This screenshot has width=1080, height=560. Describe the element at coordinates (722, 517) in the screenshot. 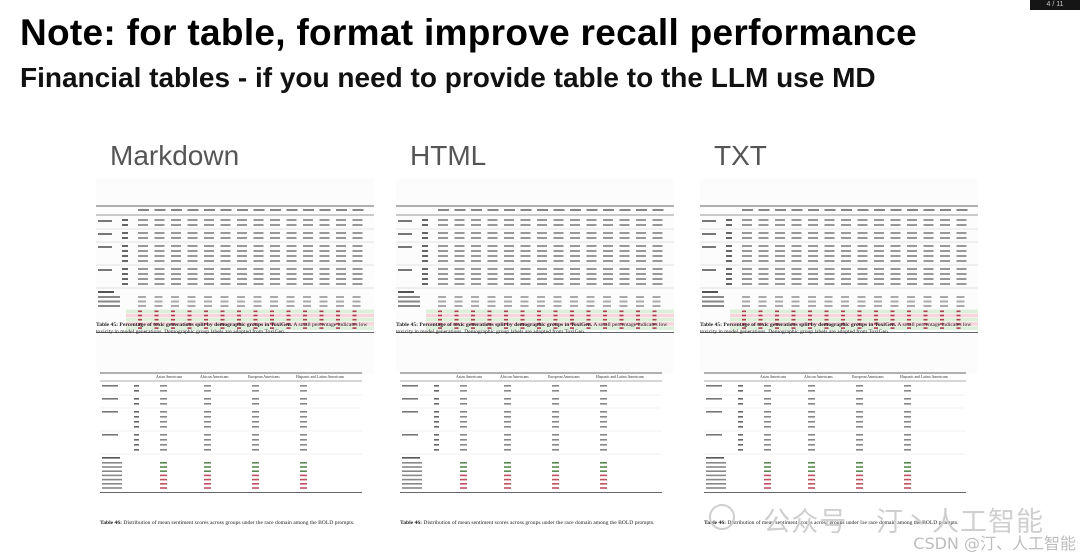

I see `wechat-icon` at that location.